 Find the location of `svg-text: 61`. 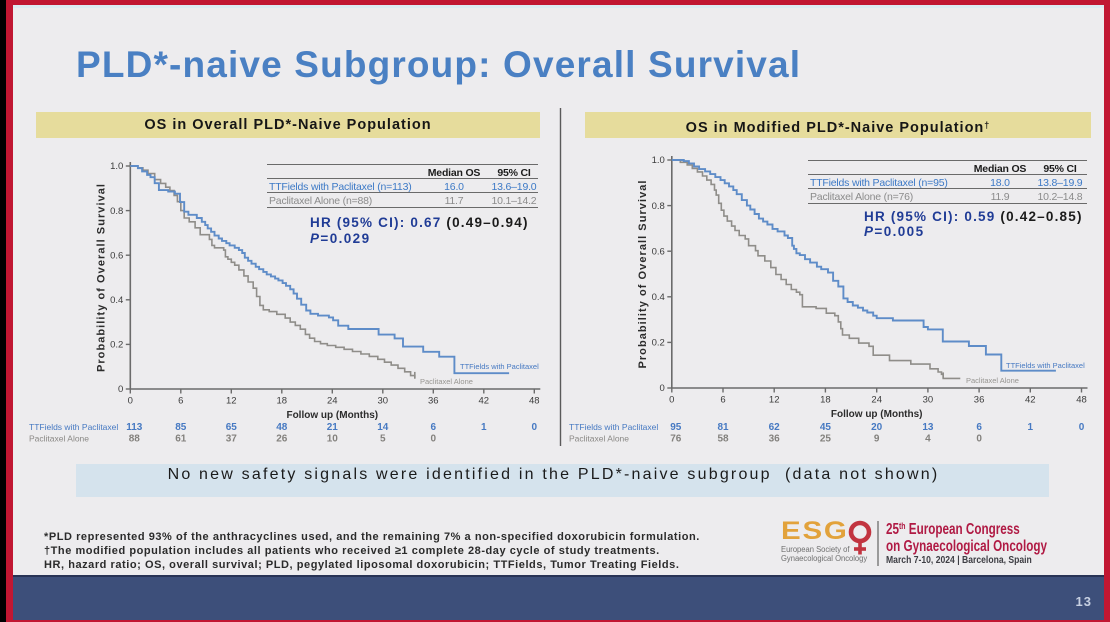

svg-text: 61 is located at coordinates (181, 439).